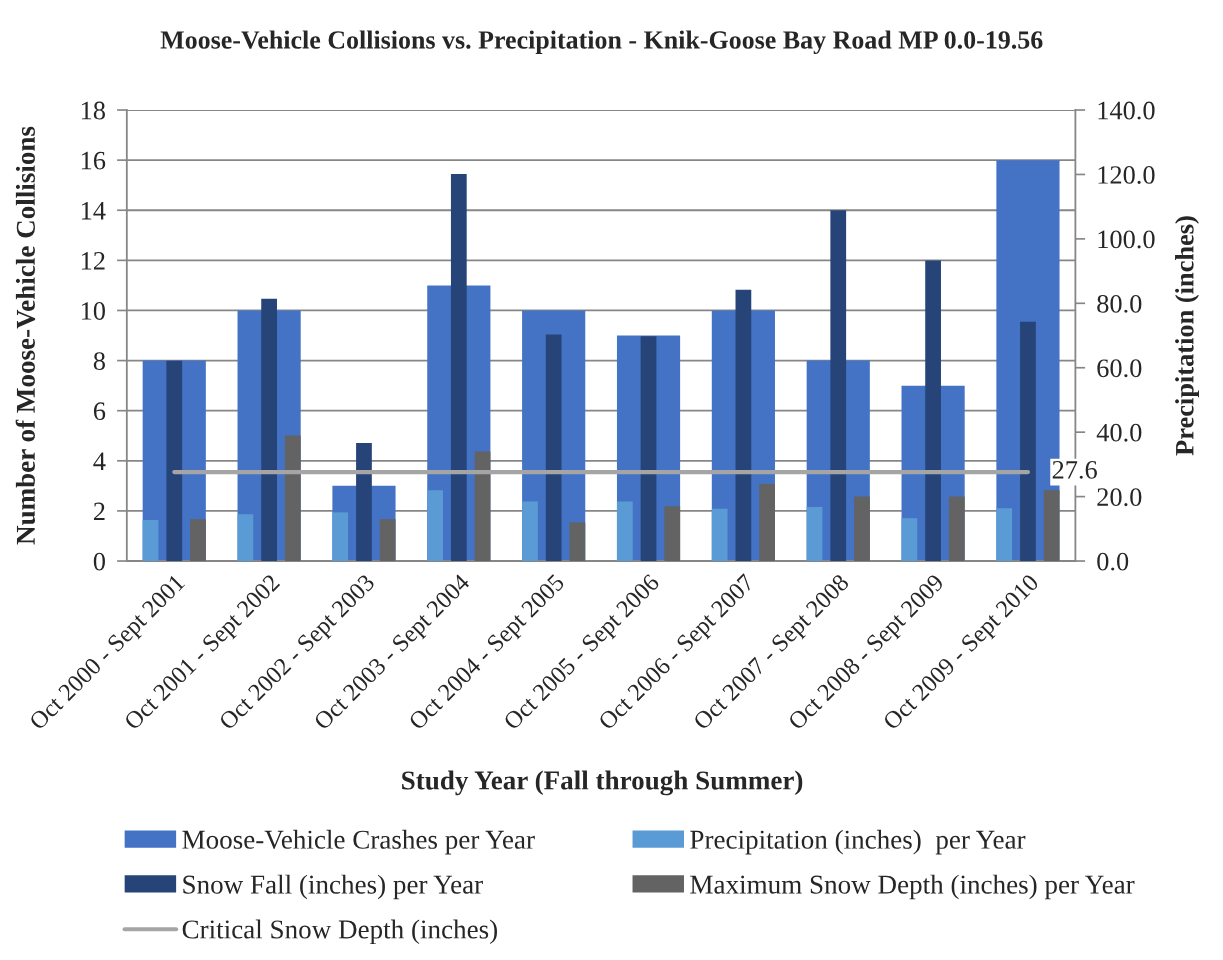 The height and width of the screenshot is (960, 1223). What do you see at coordinates (25, 335) in the screenshot?
I see `y-axis-title: Number of Moose-Vehicle Collisions` at bounding box center [25, 335].